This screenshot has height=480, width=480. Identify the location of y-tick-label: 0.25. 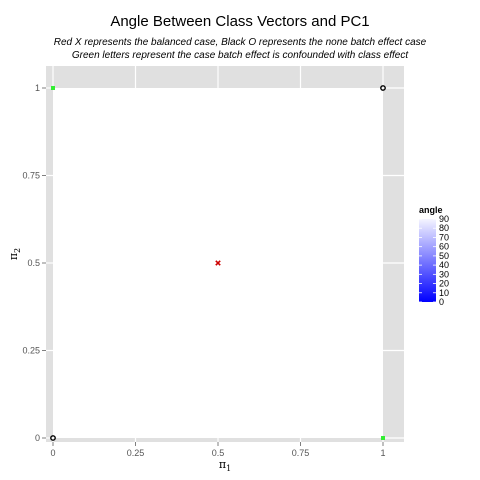
(31, 351).